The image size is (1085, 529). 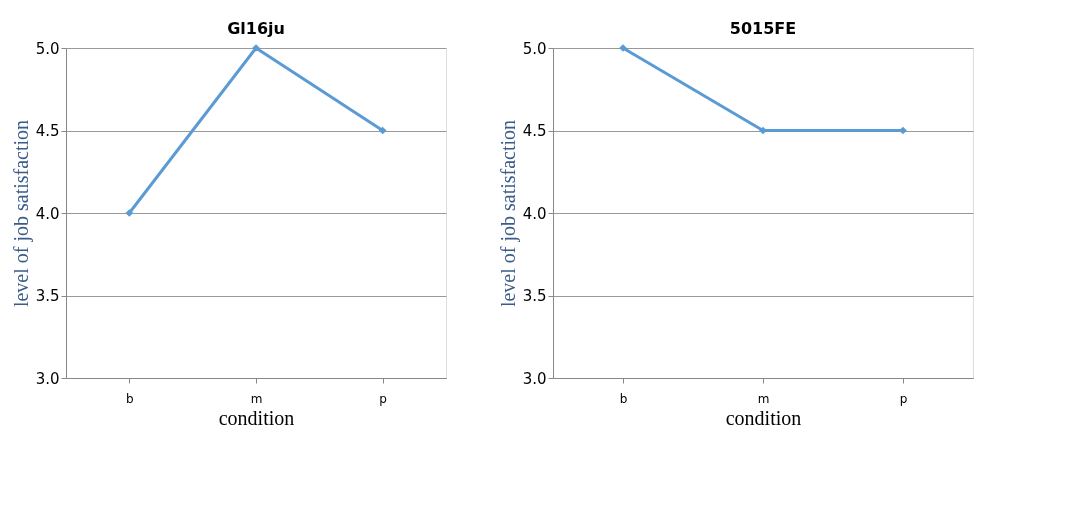 I want to click on chart-title: 5015FE, so click(x=763, y=28).